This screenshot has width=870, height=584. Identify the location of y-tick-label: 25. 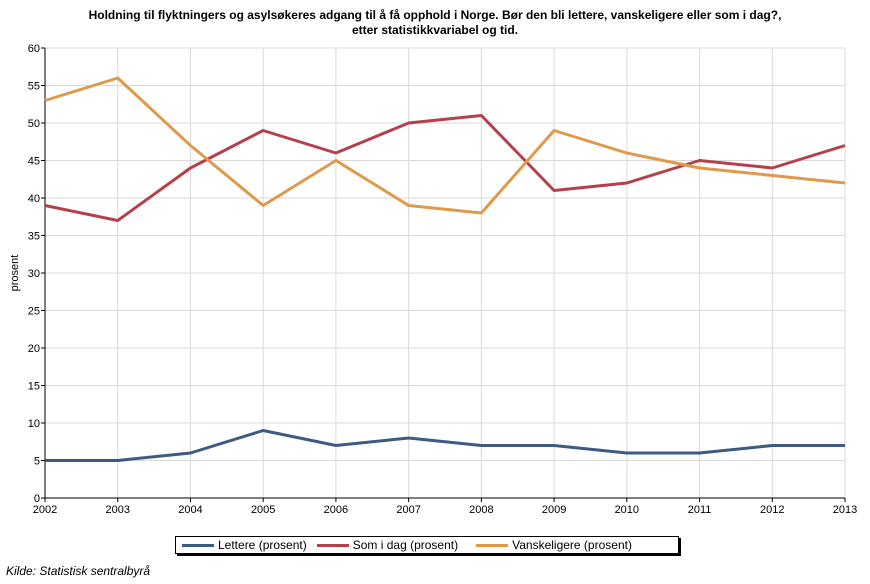
(34, 312).